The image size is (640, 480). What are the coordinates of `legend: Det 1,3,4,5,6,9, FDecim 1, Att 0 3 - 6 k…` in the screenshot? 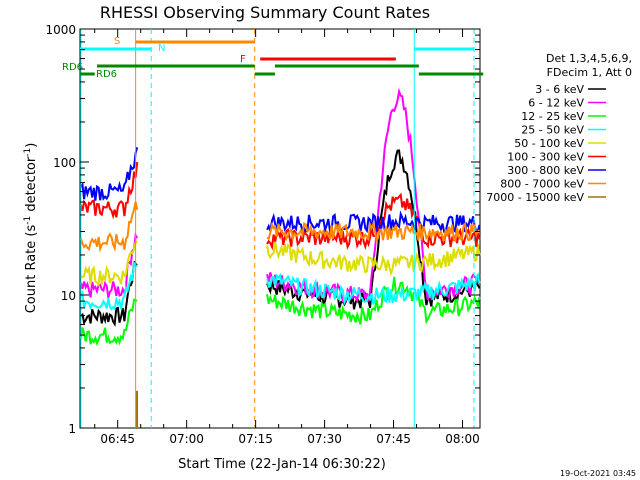 It's located at (559, 128).